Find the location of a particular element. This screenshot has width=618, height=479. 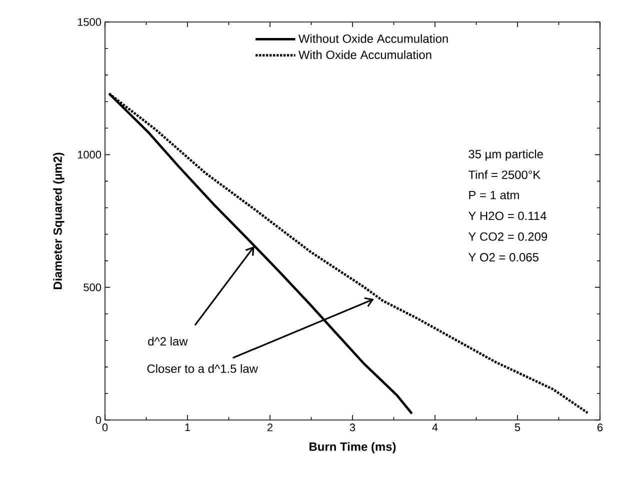

y-tick-label: 1500 is located at coordinates (90, 22).